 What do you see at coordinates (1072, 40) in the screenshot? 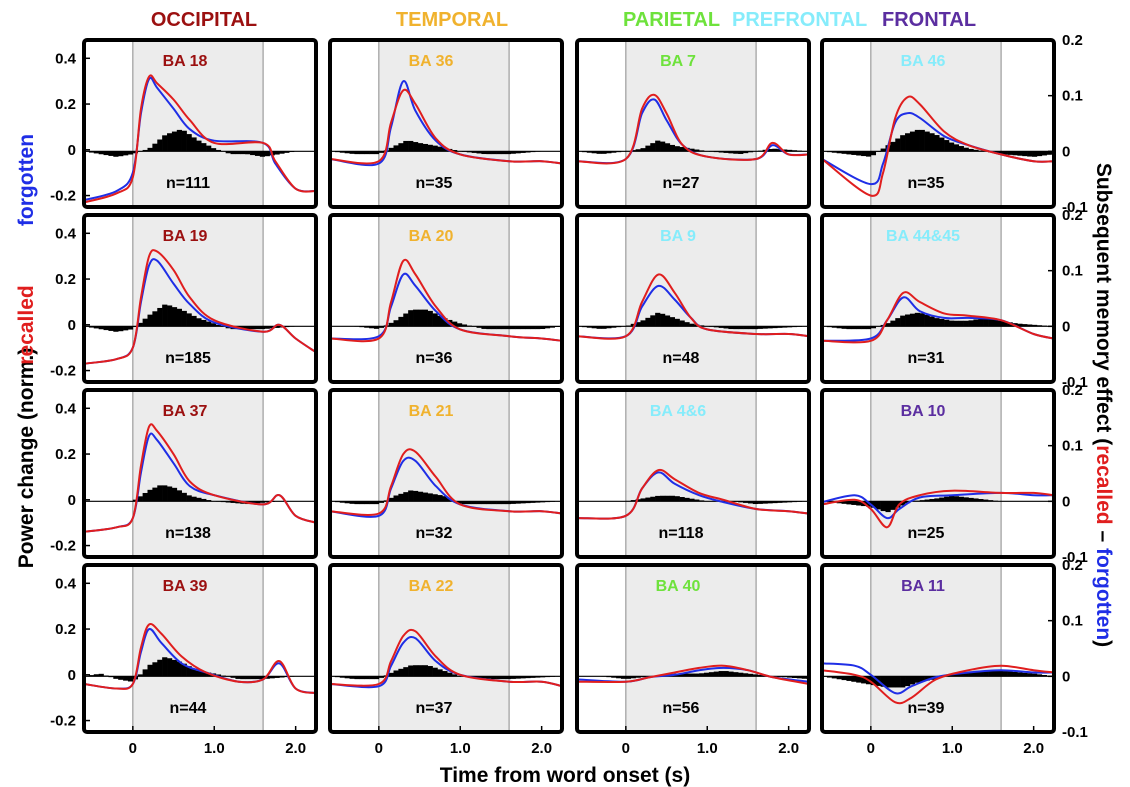
I see `y-tick-label-right: 0.2` at bounding box center [1072, 40].